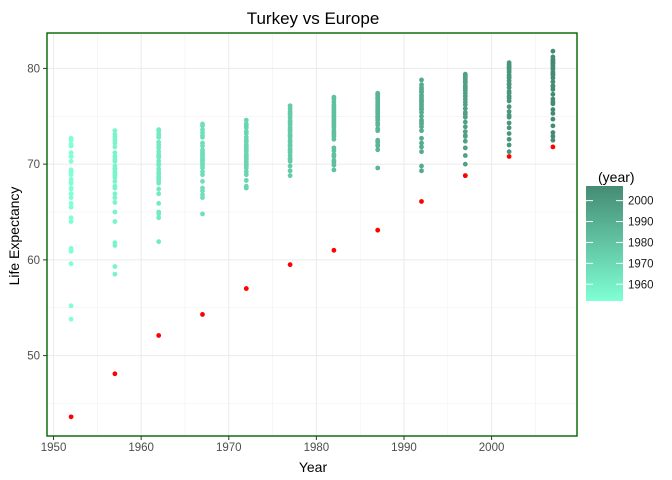 This screenshot has height=480, width=672. I want to click on y-tick-label: 60, so click(33, 261).